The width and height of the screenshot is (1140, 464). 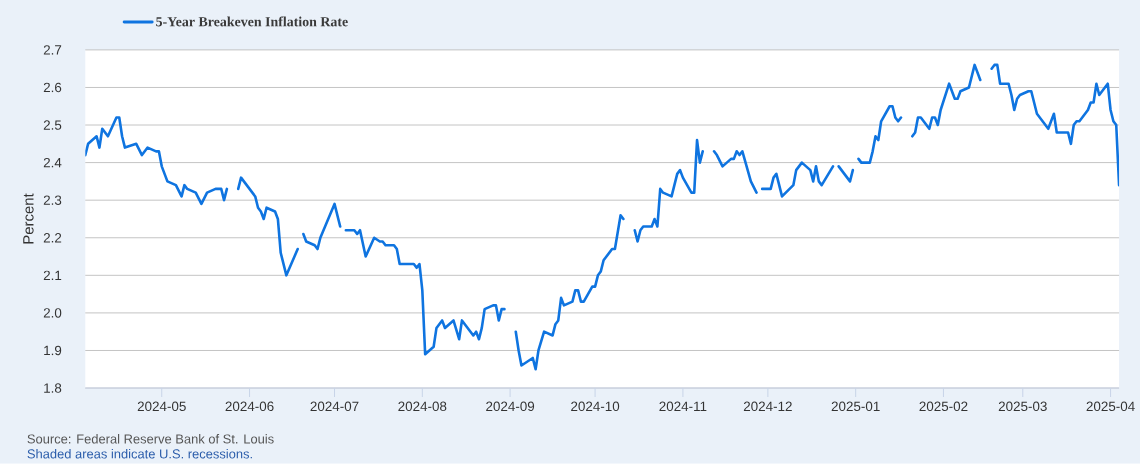 I want to click on y-tick-label: 2.7, so click(x=52, y=50).